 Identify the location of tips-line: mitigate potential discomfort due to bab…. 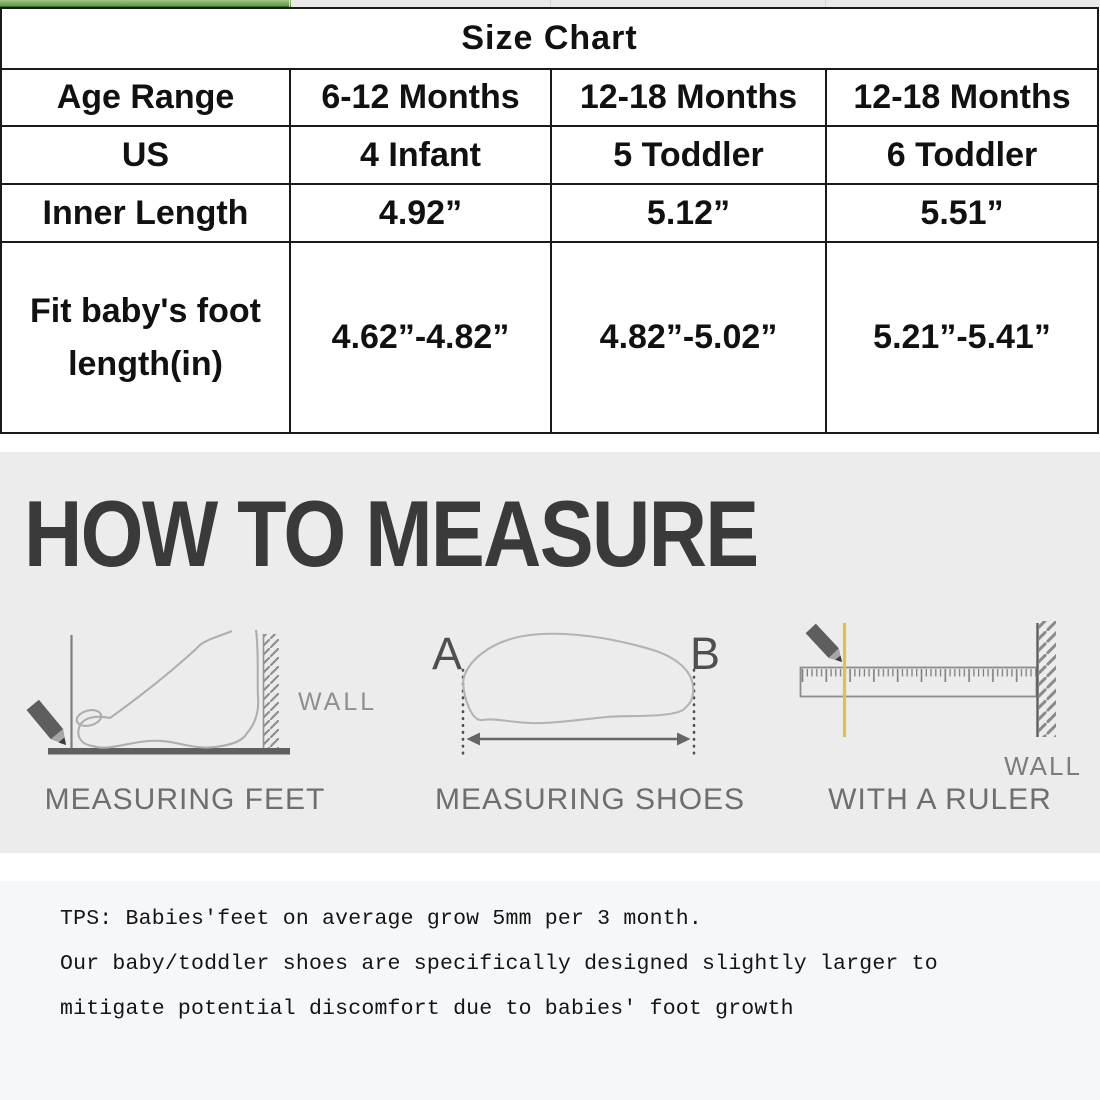
(427, 1009).